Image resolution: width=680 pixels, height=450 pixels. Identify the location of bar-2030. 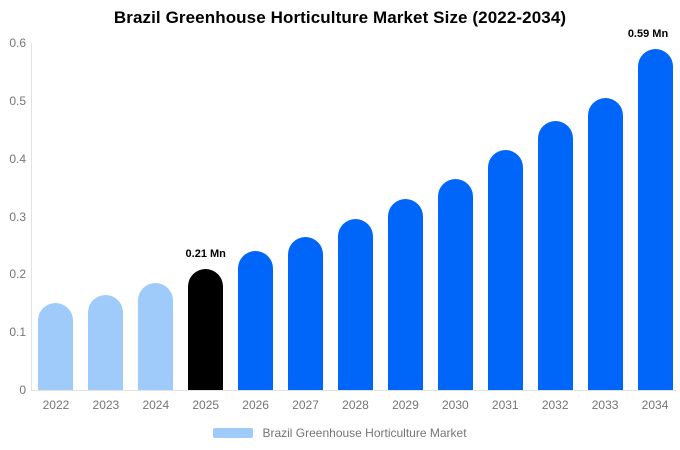
(455, 284).